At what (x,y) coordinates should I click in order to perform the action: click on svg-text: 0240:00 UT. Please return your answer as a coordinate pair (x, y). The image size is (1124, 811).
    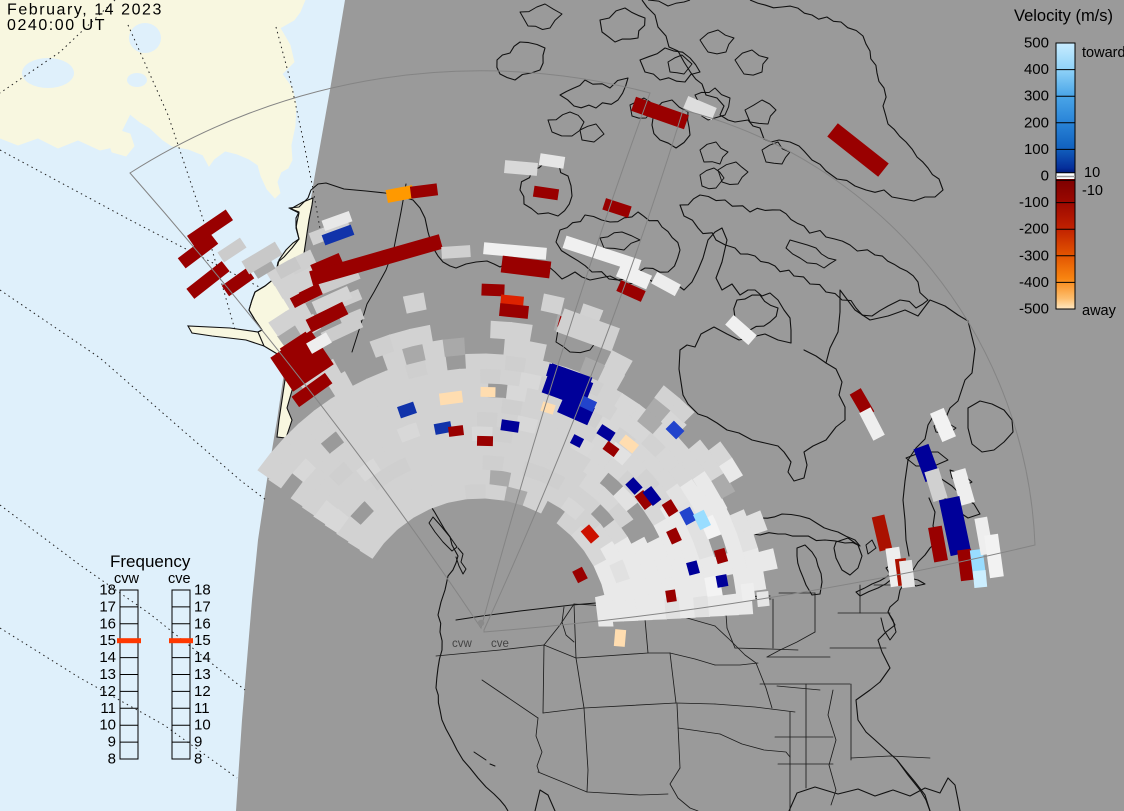
    Looking at the image, I should click on (56, 25).